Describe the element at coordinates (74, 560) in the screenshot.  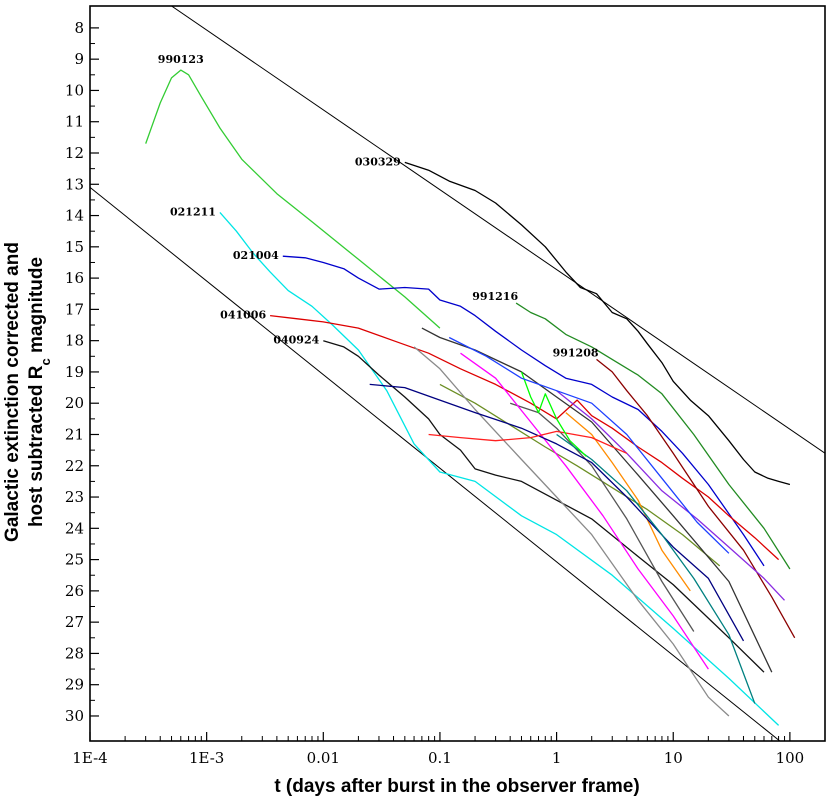
I see `y-tick-label: 25` at that location.